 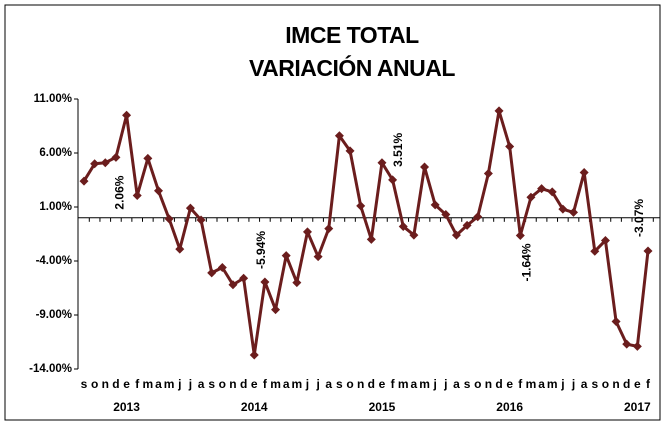 I want to click on data-label: -1.64%, so click(x=526, y=262).